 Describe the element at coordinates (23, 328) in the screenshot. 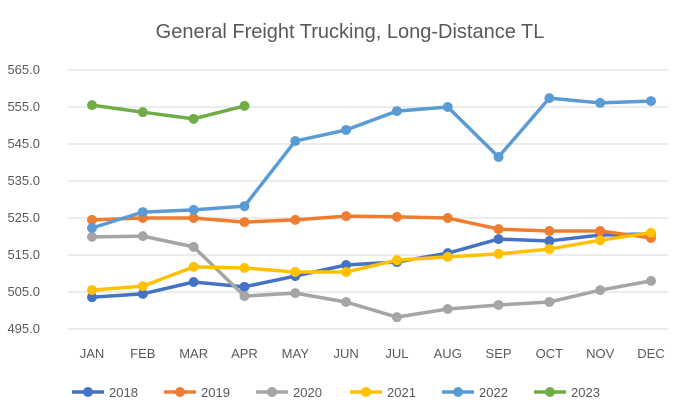

I see `y-tick-label: 495.0` at that location.